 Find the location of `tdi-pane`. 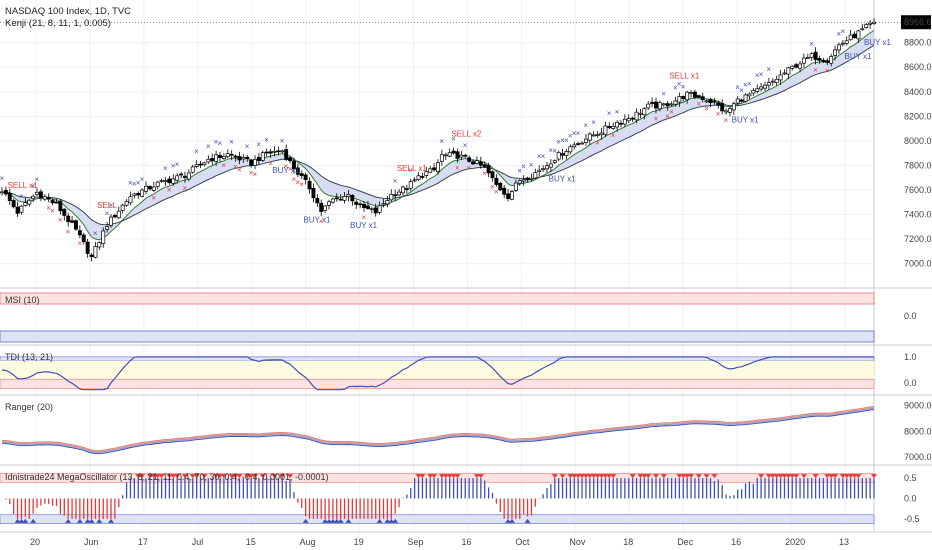

tdi-pane is located at coordinates (437, 373).